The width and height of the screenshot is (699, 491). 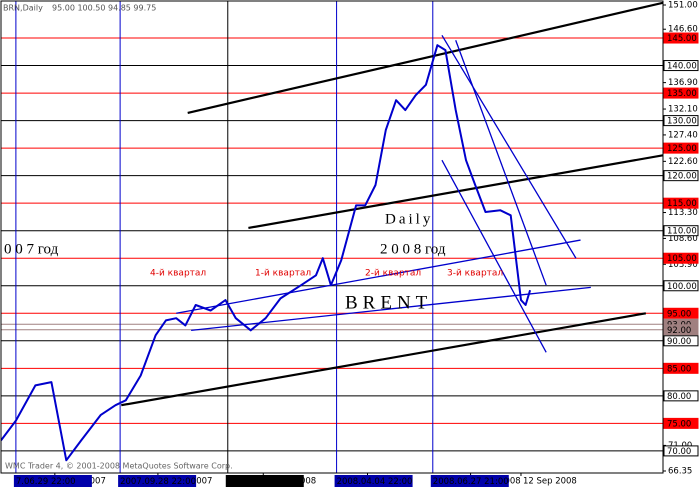 I want to click on vline-label: 2007.09.28 22:00, so click(x=158, y=482).